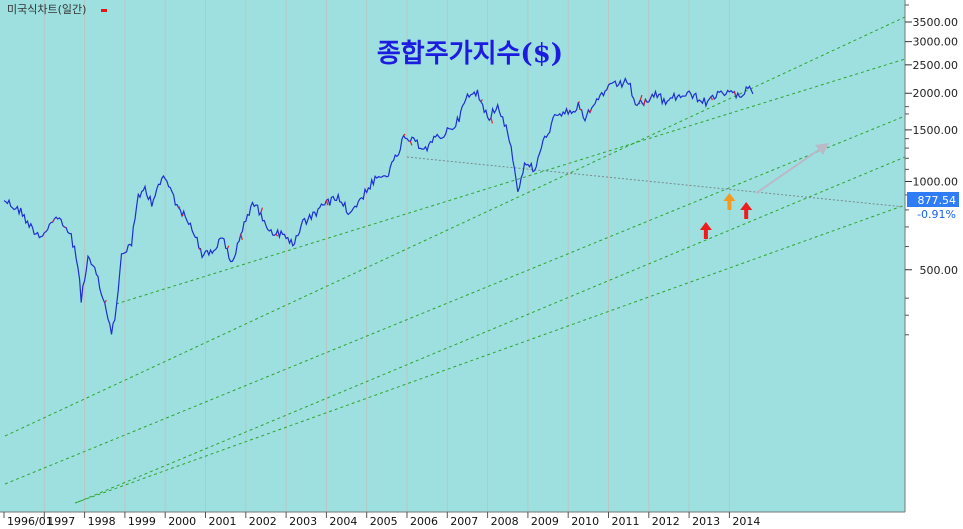 This screenshot has width=963, height=529. What do you see at coordinates (424, 521) in the screenshot?
I see `x-tick-label: 2006` at bounding box center [424, 521].